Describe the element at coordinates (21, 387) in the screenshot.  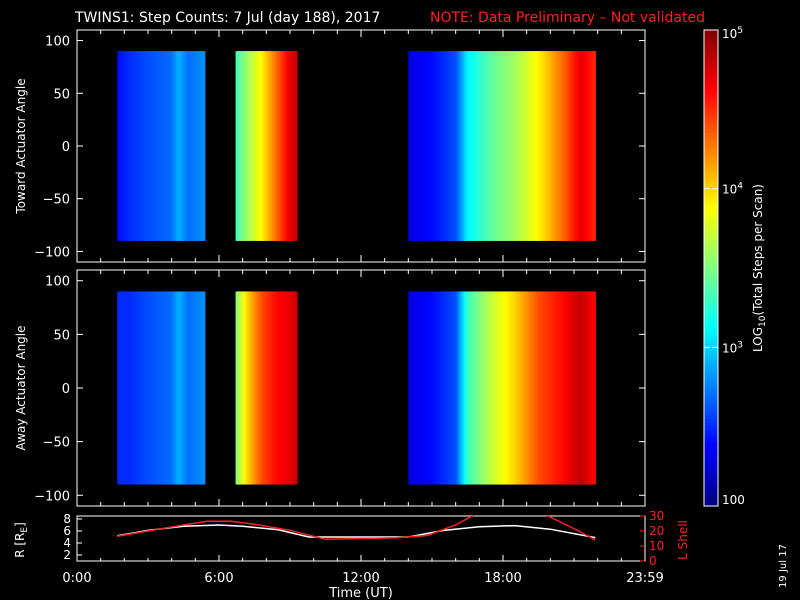
I see `away-y-axis-label: Away Actuator Angle` at that location.